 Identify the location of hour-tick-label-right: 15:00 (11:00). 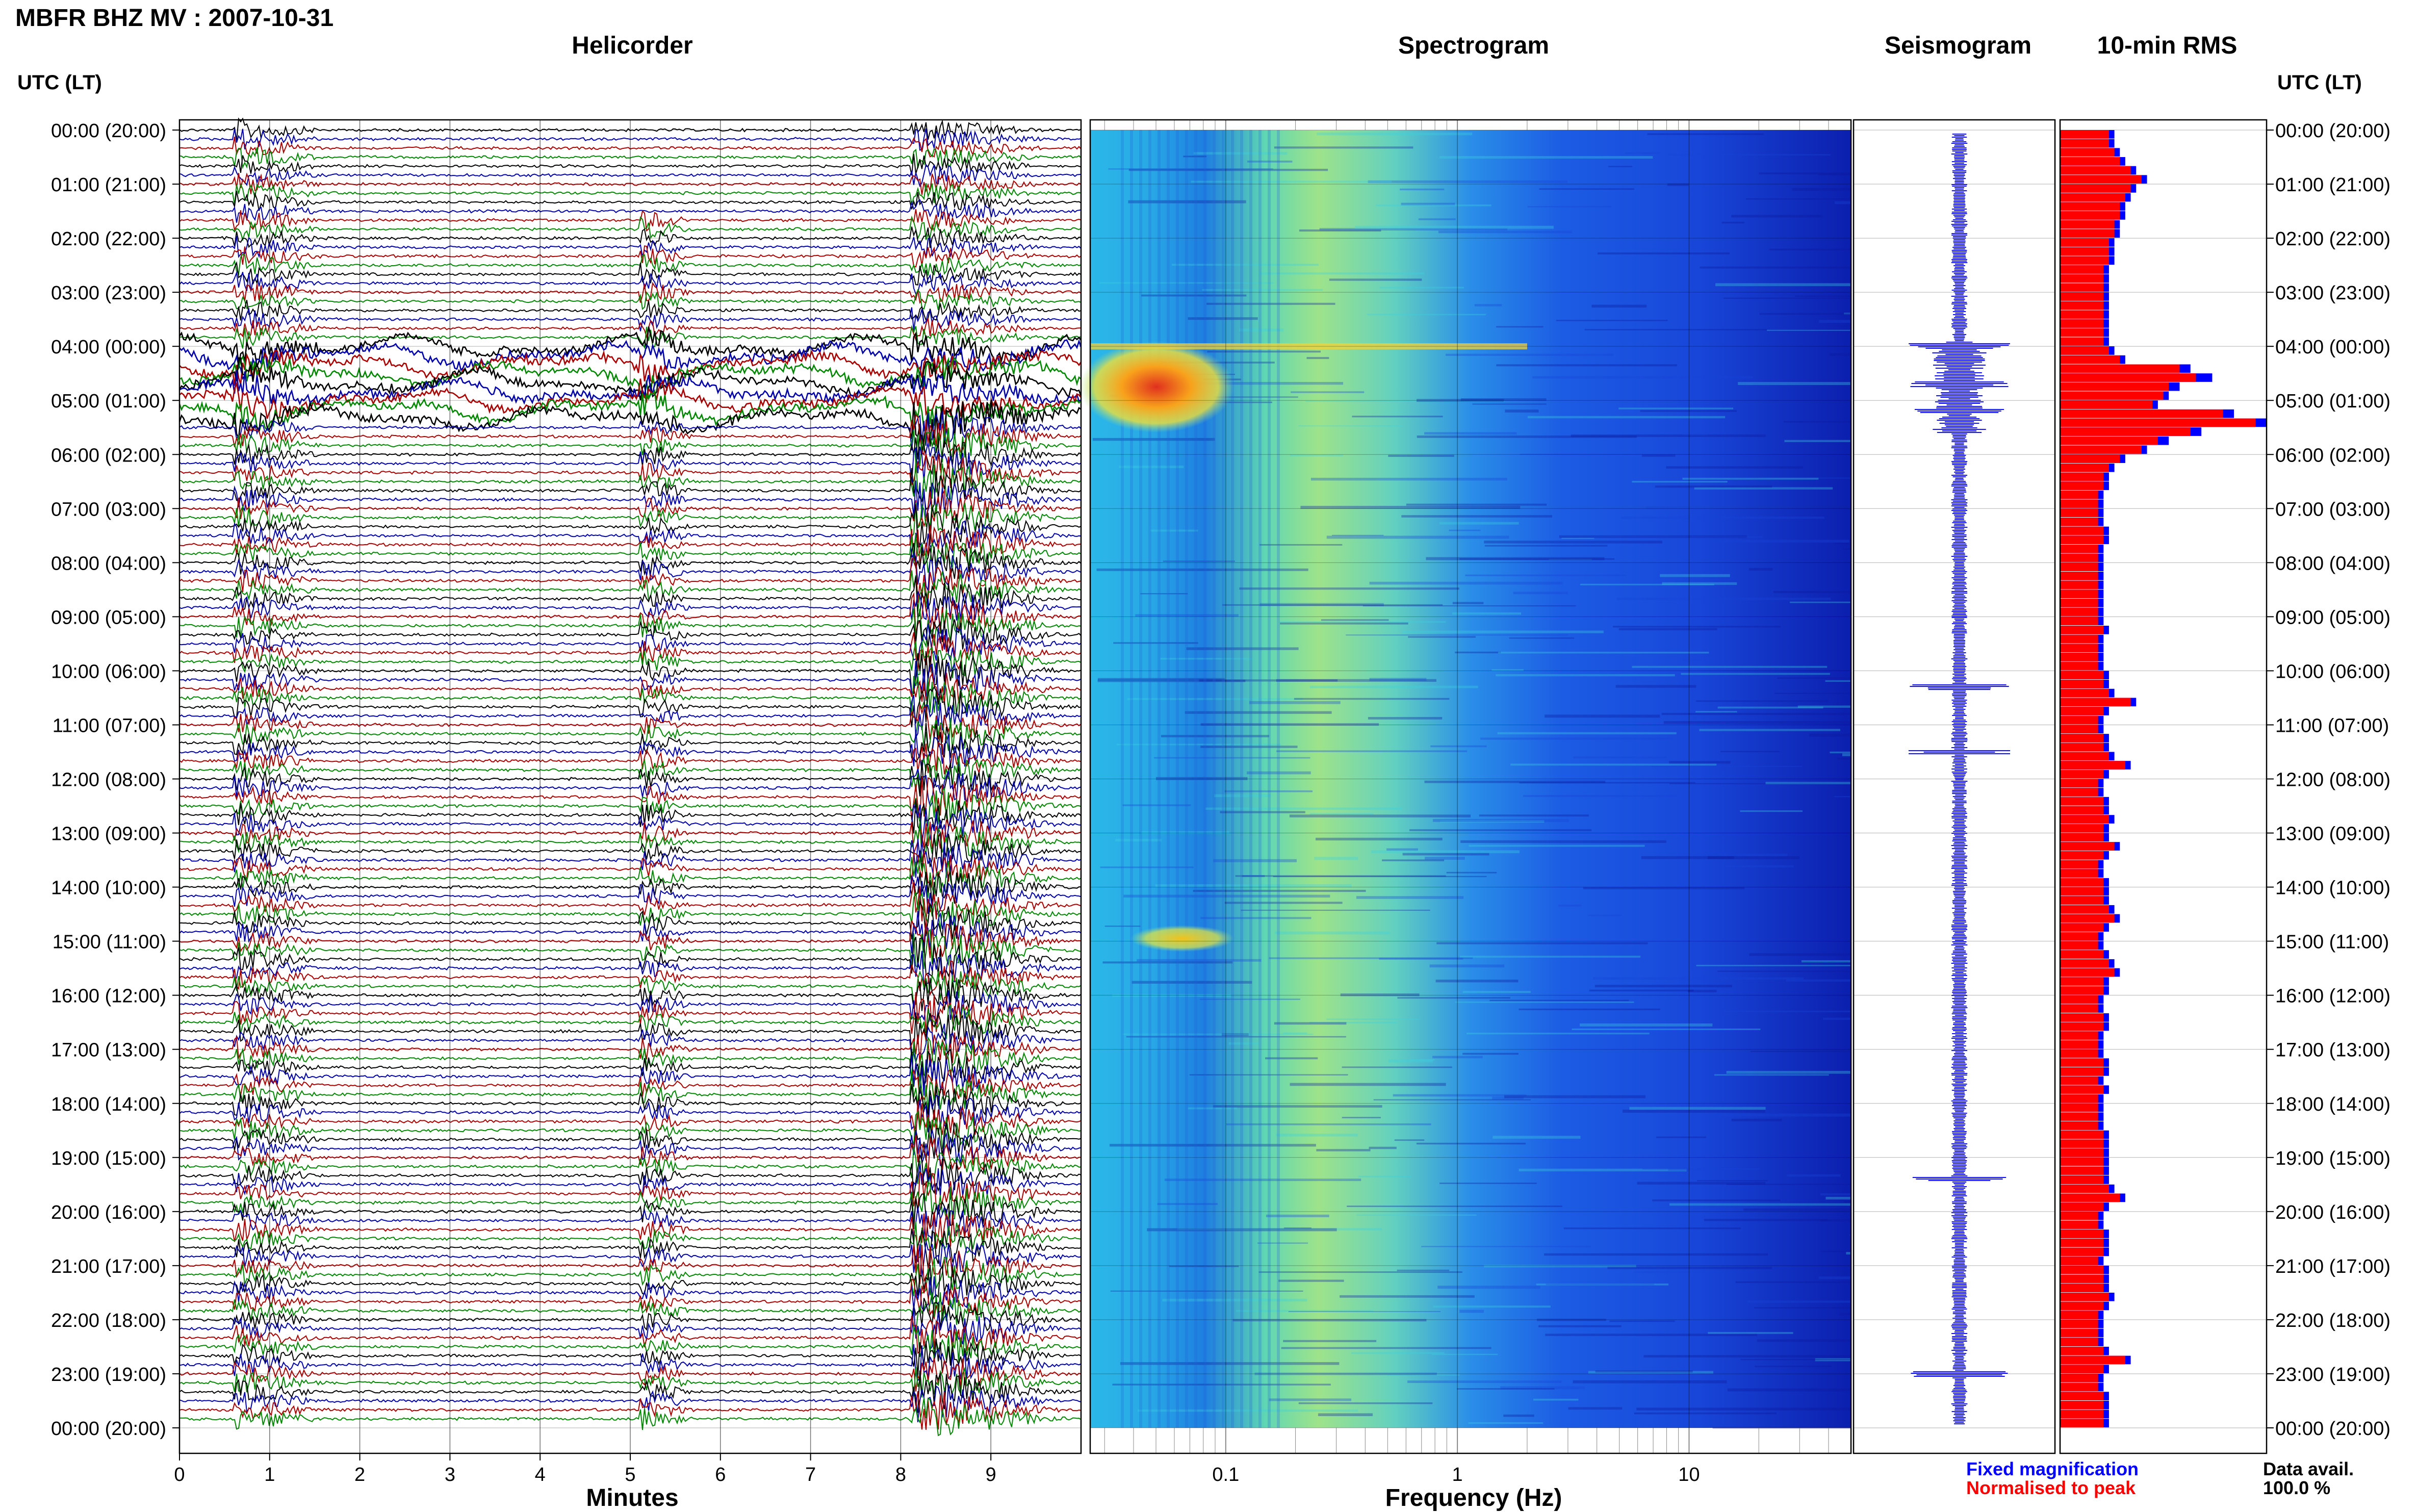
(2332, 943).